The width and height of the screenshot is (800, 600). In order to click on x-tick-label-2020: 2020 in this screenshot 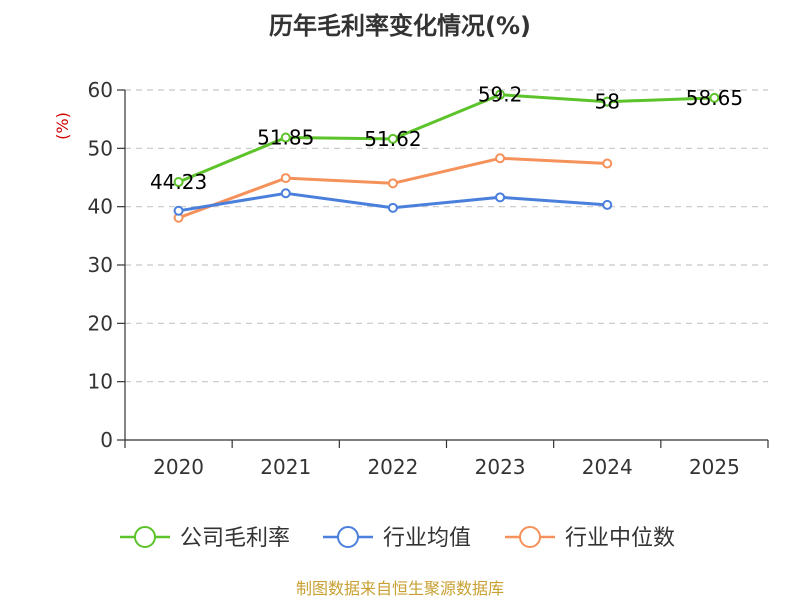, I will do `click(178, 467)`.